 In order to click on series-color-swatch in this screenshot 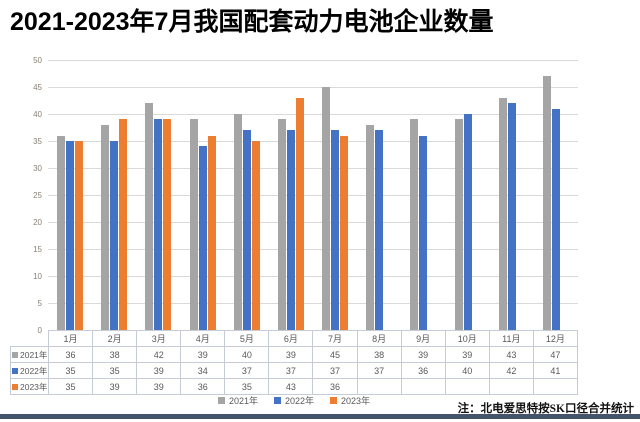, I will do `click(15, 386)`.